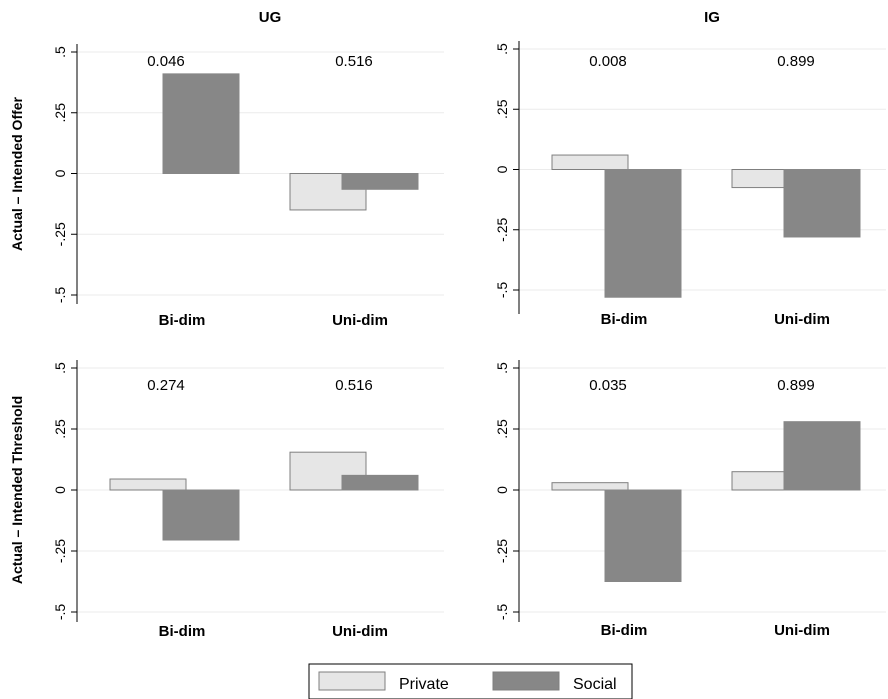 The width and height of the screenshot is (888, 699). What do you see at coordinates (608, 61) in the screenshot?
I see `p-value-label: 0.008` at bounding box center [608, 61].